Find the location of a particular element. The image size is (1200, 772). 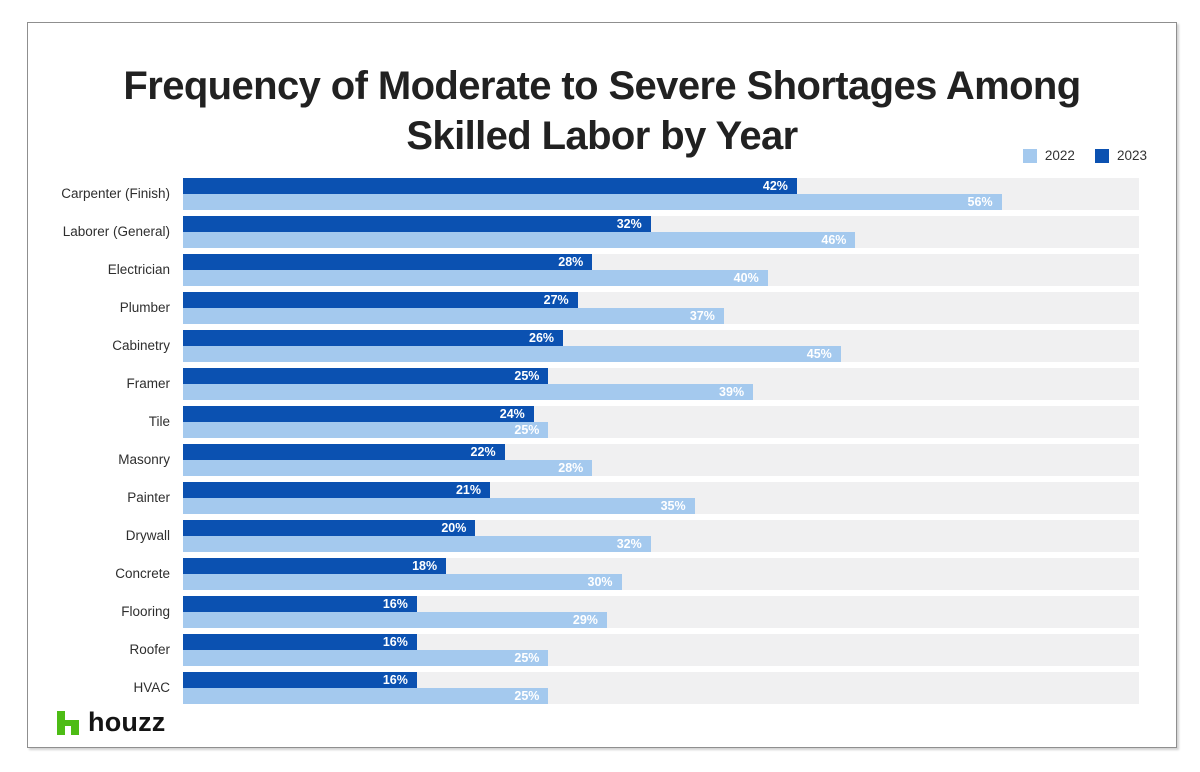

bar-value-label: 18% is located at coordinates (425, 566).